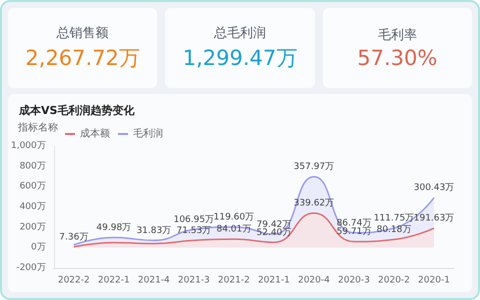 Image resolution: width=480 pixels, height=300 pixels. What do you see at coordinates (314, 281) in the screenshot?
I see `x-tick-label: 2020-4` at bounding box center [314, 281].